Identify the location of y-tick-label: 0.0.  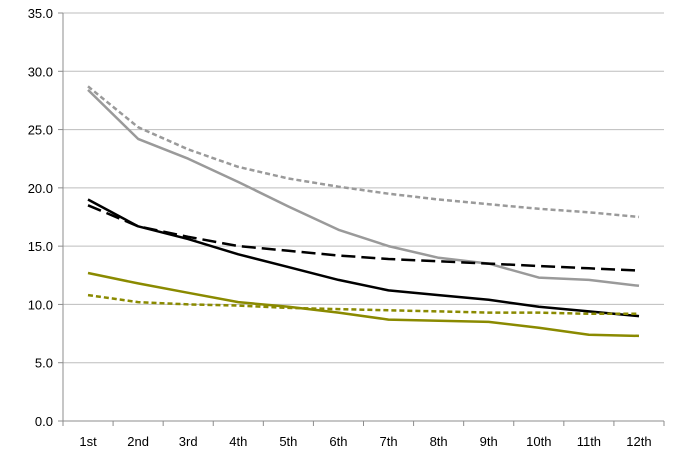
(44, 421).